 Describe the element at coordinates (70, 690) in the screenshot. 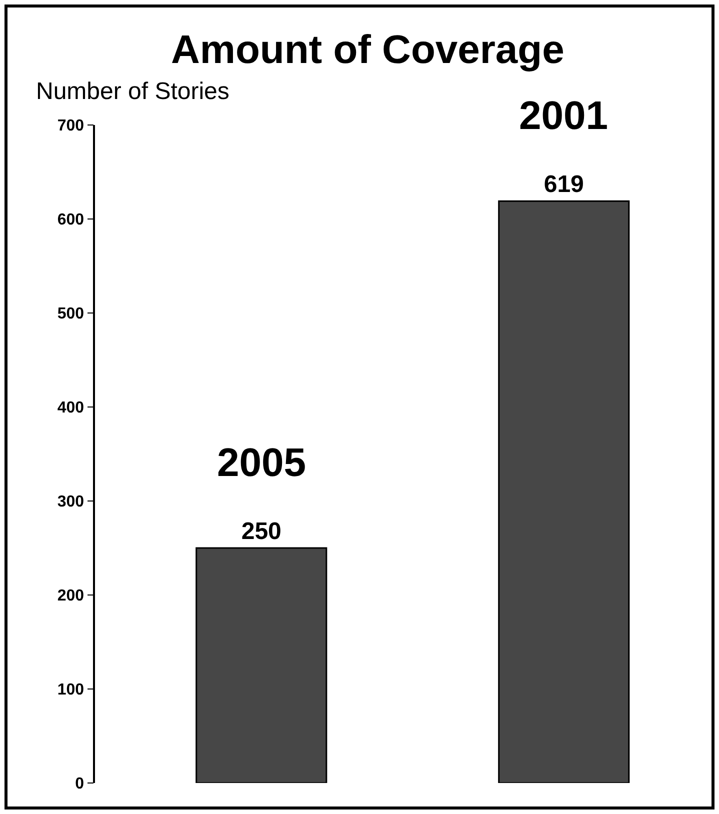

I see `y-tick-label: 100` at that location.